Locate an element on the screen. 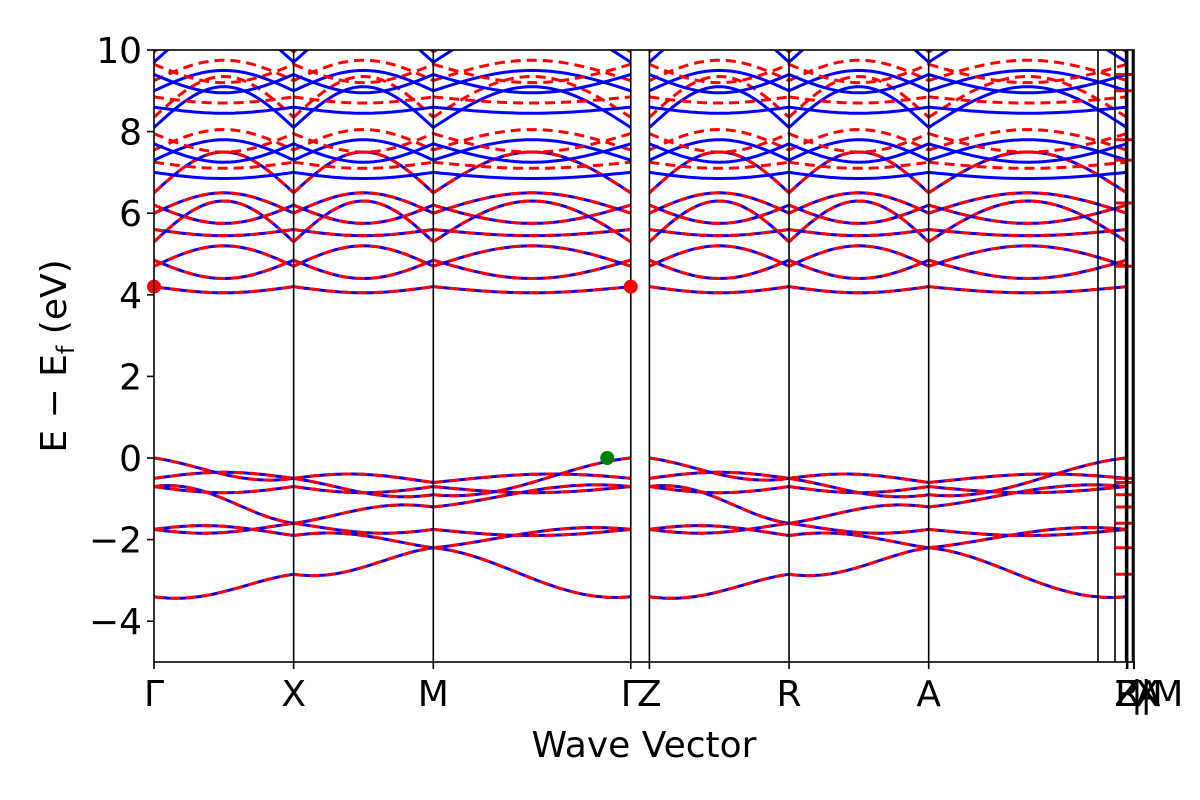 This screenshot has height=800, width=1200. y-tick-label: 6 is located at coordinates (130, 214).